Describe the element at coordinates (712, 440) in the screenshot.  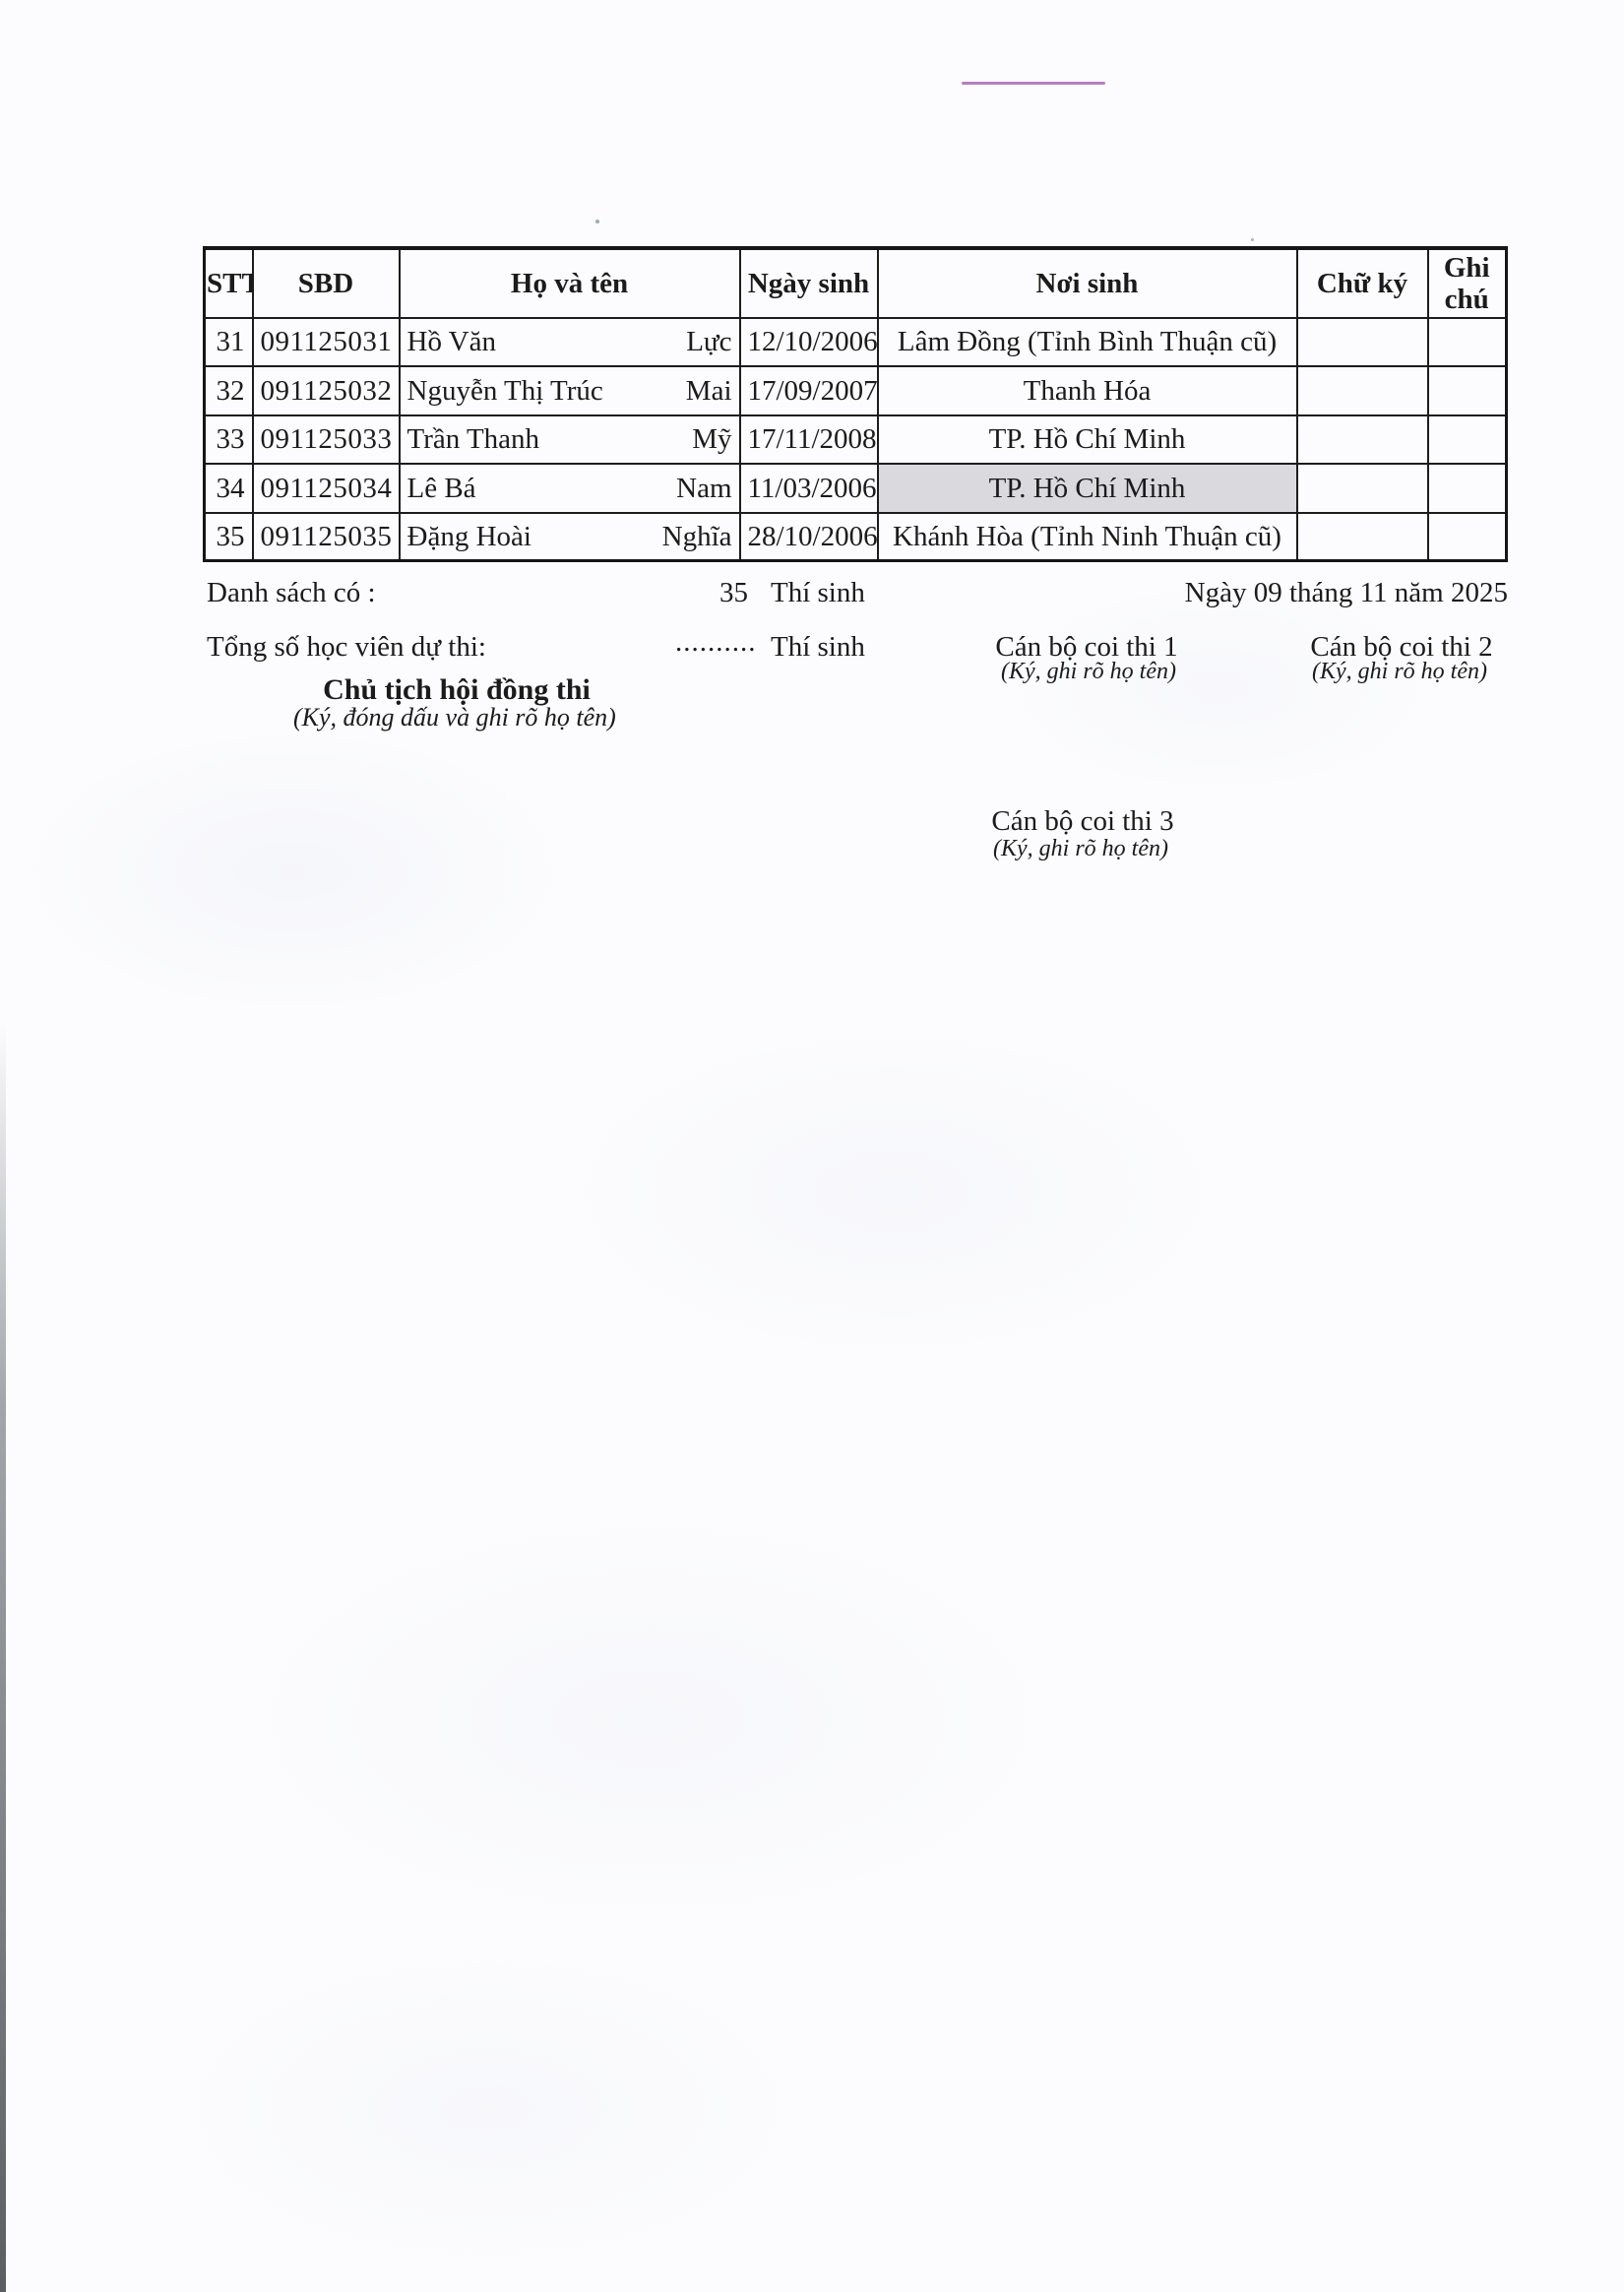
I see `name-last: Mỹ` at that location.